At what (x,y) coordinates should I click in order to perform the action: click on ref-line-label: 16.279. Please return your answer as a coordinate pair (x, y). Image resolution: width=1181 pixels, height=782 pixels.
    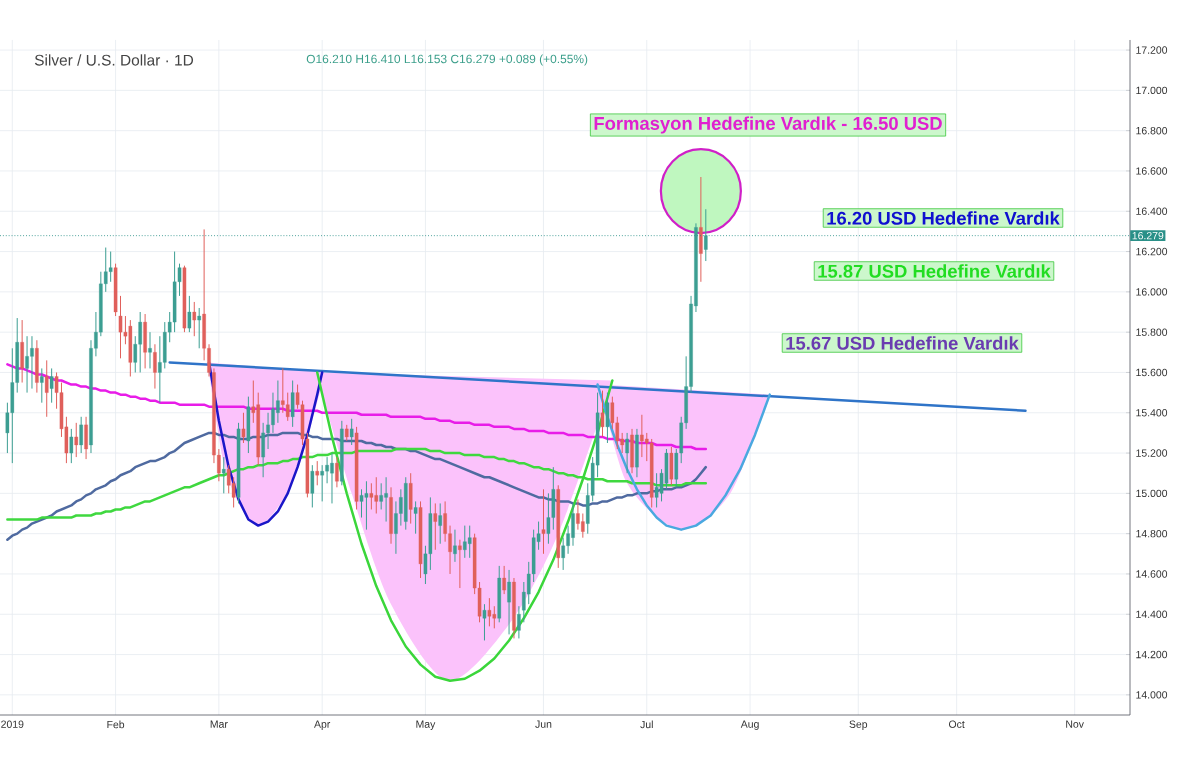
    Looking at the image, I should click on (1148, 235).